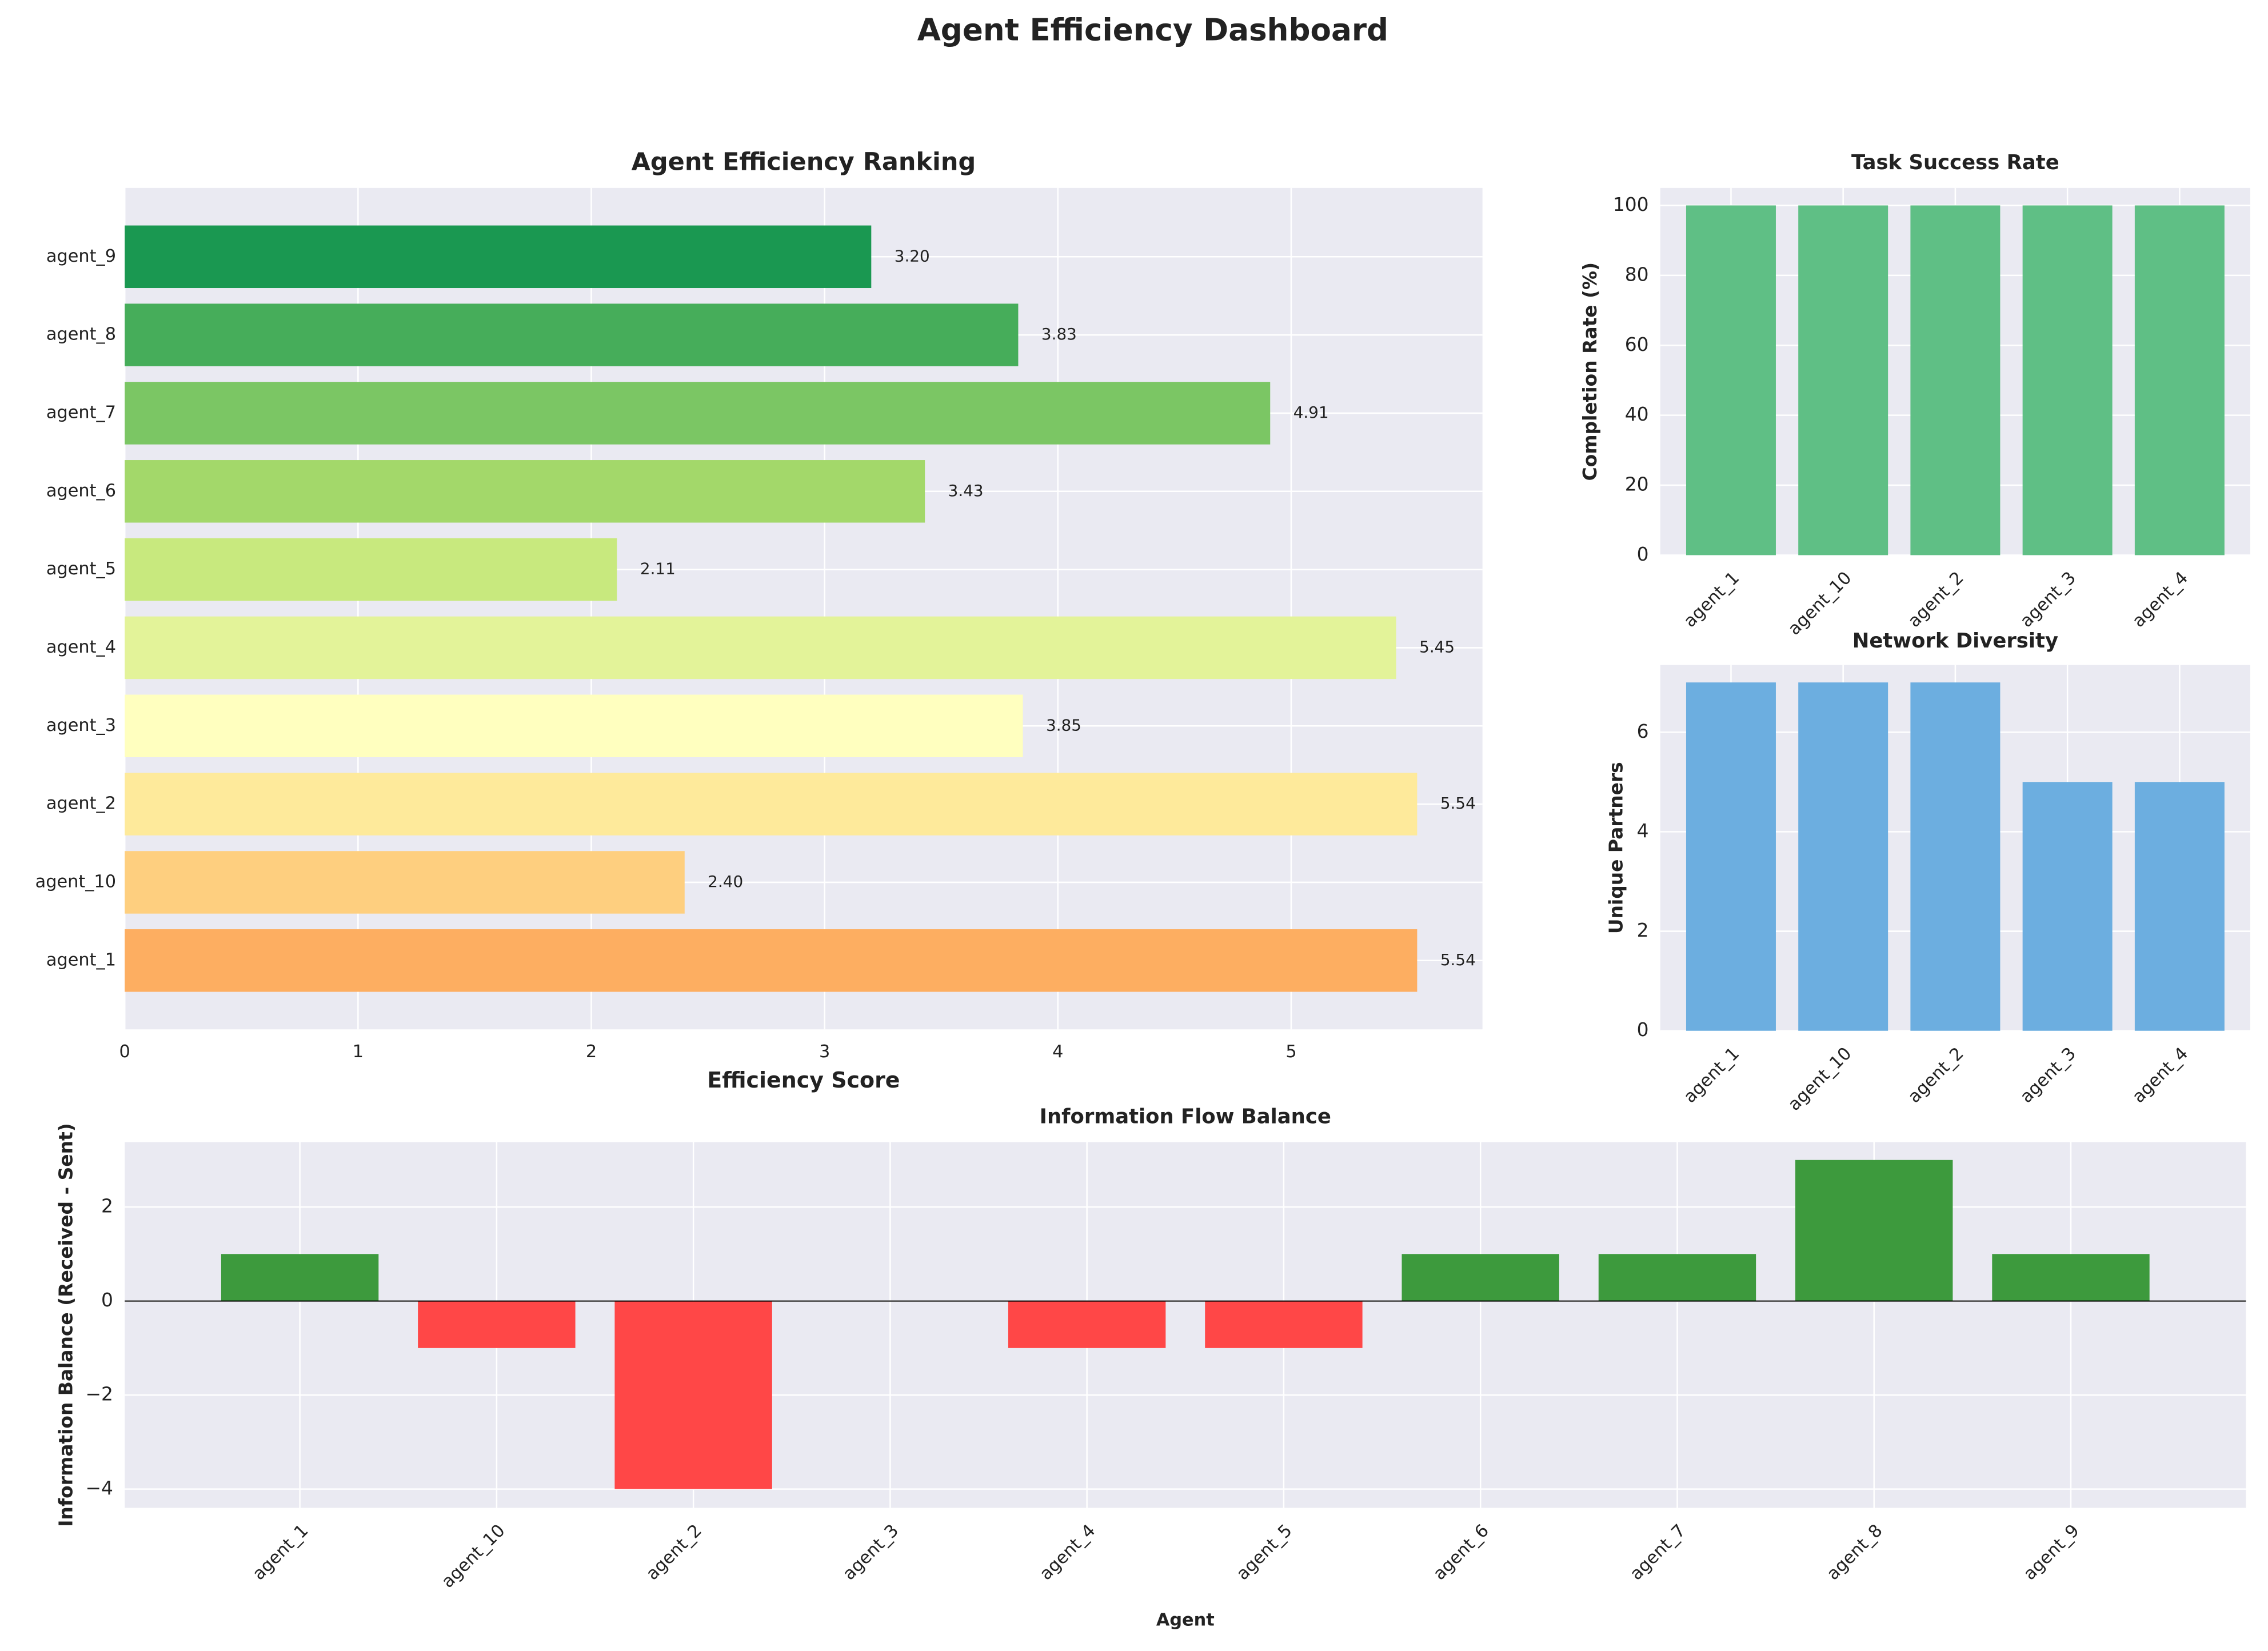 The height and width of the screenshot is (1651, 2268). I want to click on value-label: 4.91, so click(1311, 412).